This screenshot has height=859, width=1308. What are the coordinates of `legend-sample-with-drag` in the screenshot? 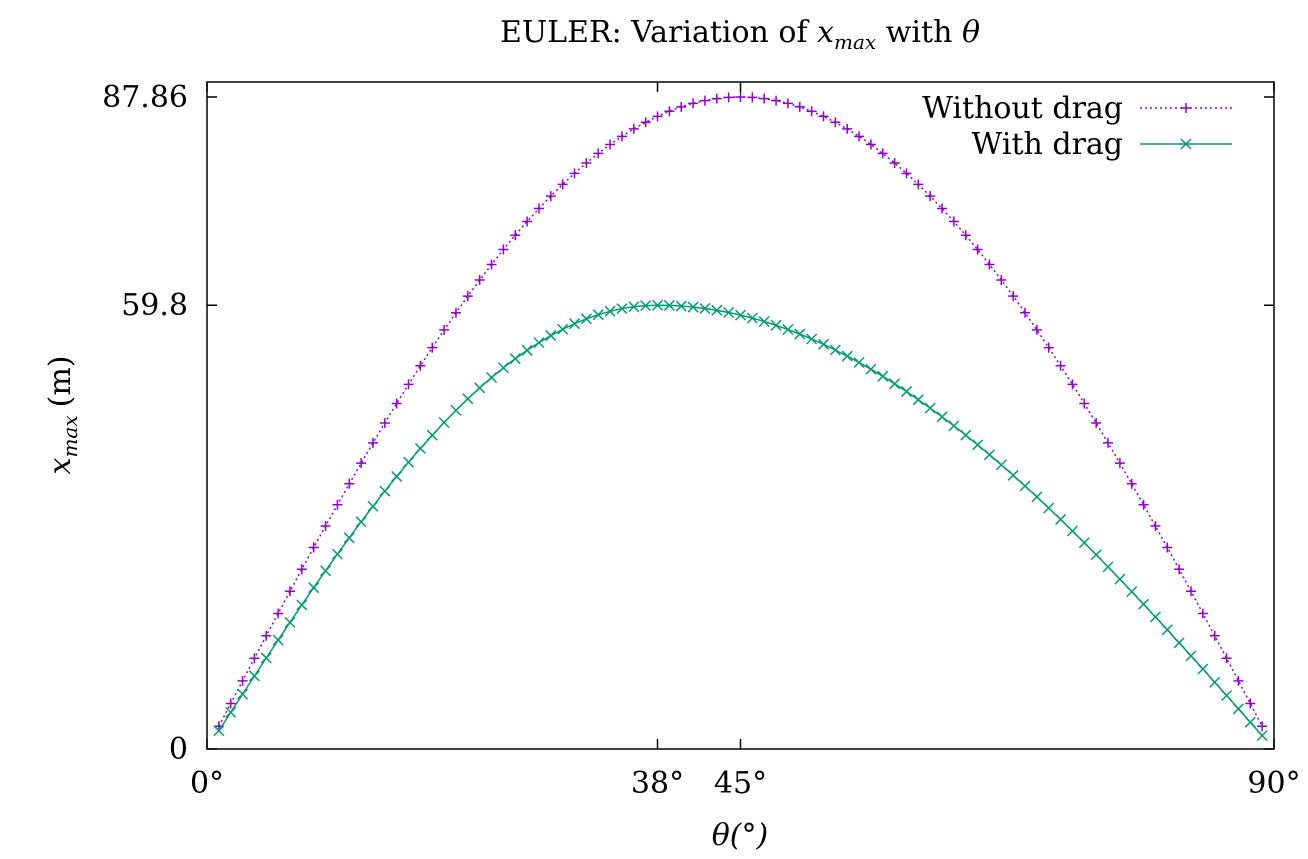 It's located at (1186, 144).